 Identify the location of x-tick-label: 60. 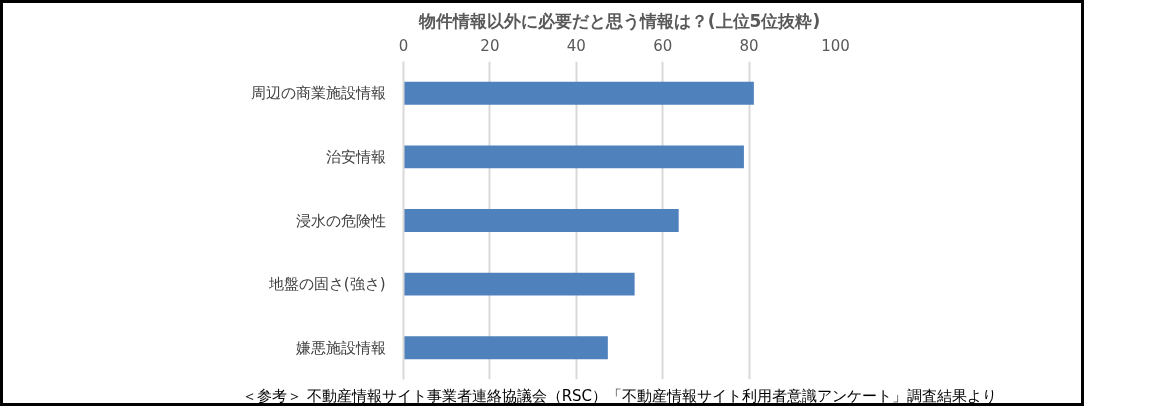
(663, 45).